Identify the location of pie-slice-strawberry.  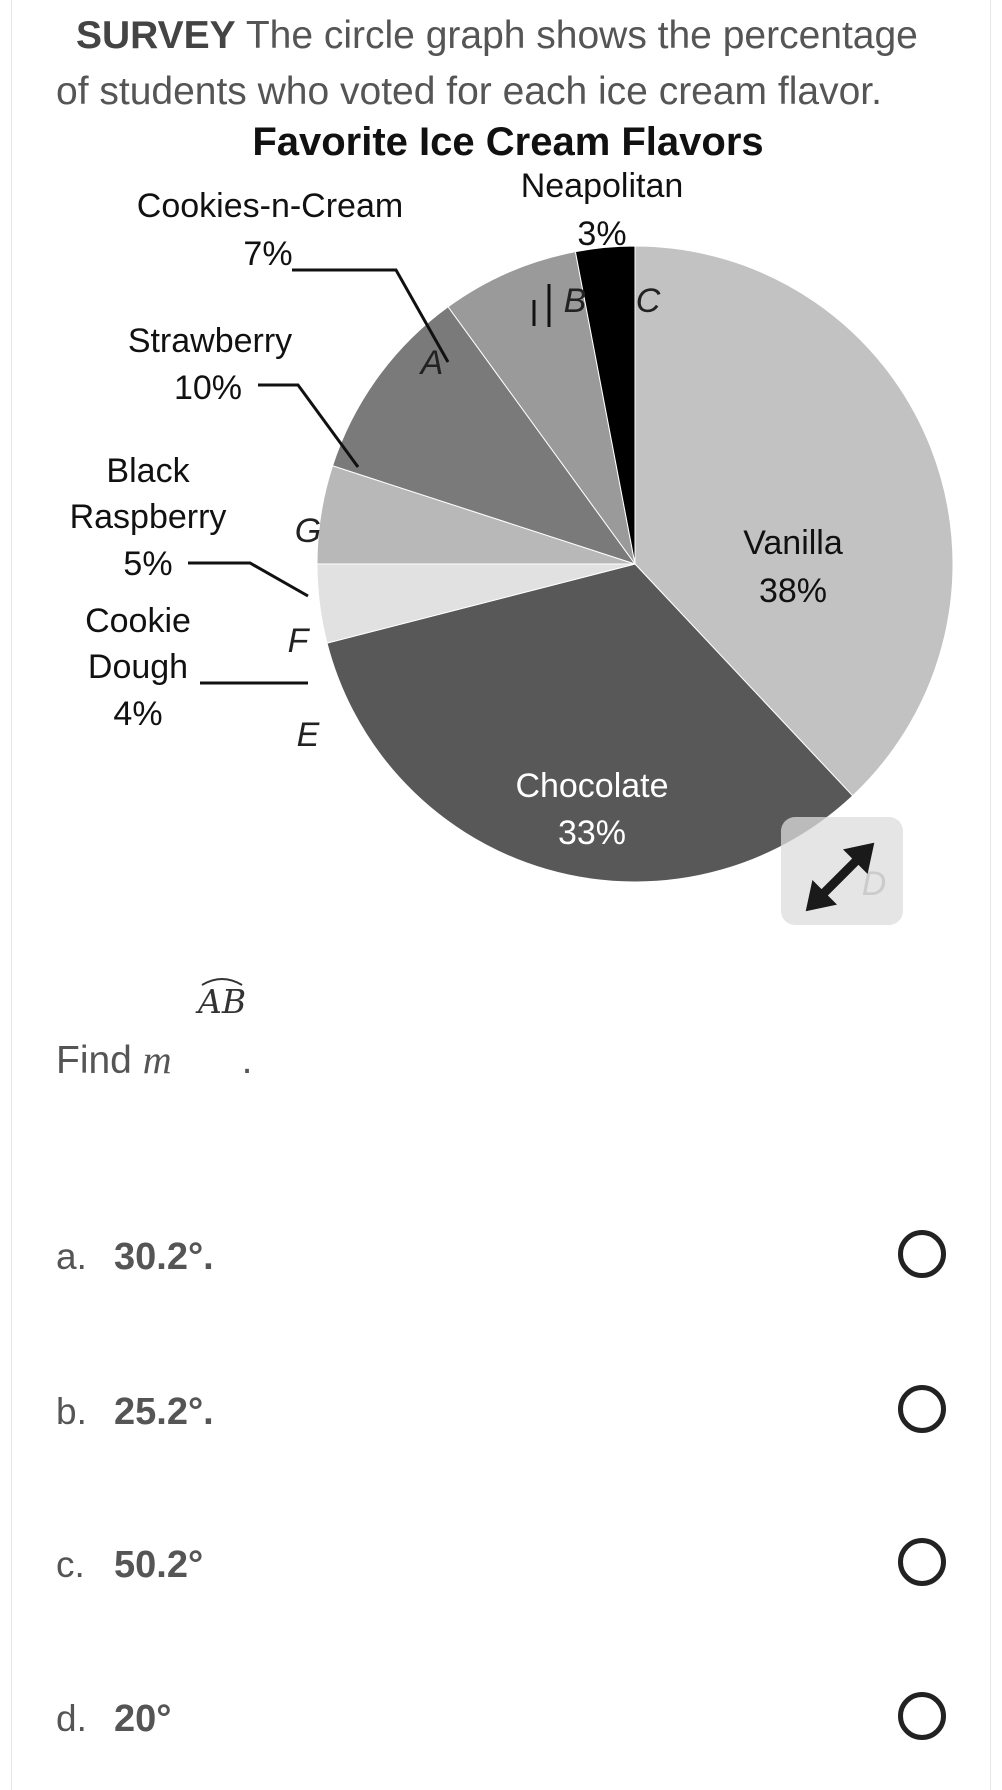
(484, 435).